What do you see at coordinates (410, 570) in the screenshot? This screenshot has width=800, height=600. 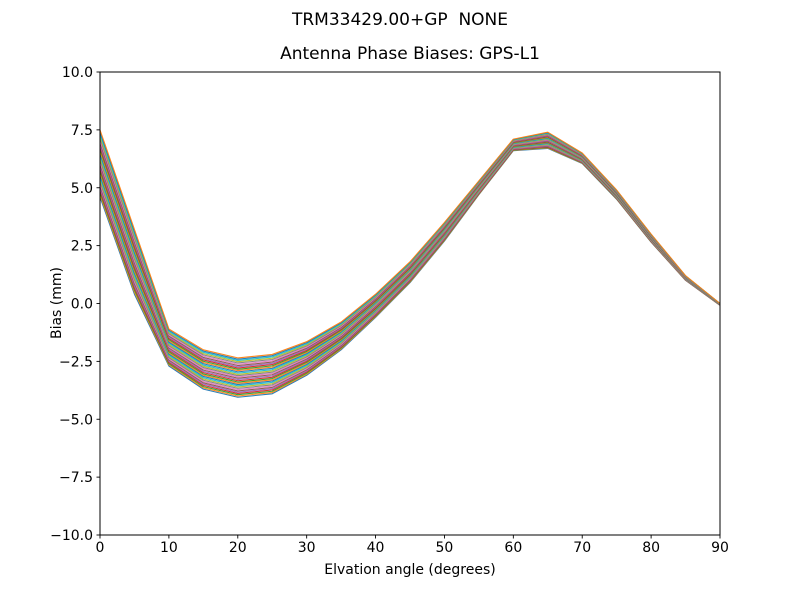 I see `x-axis-label: Elvation angle (degrees)` at bounding box center [410, 570].